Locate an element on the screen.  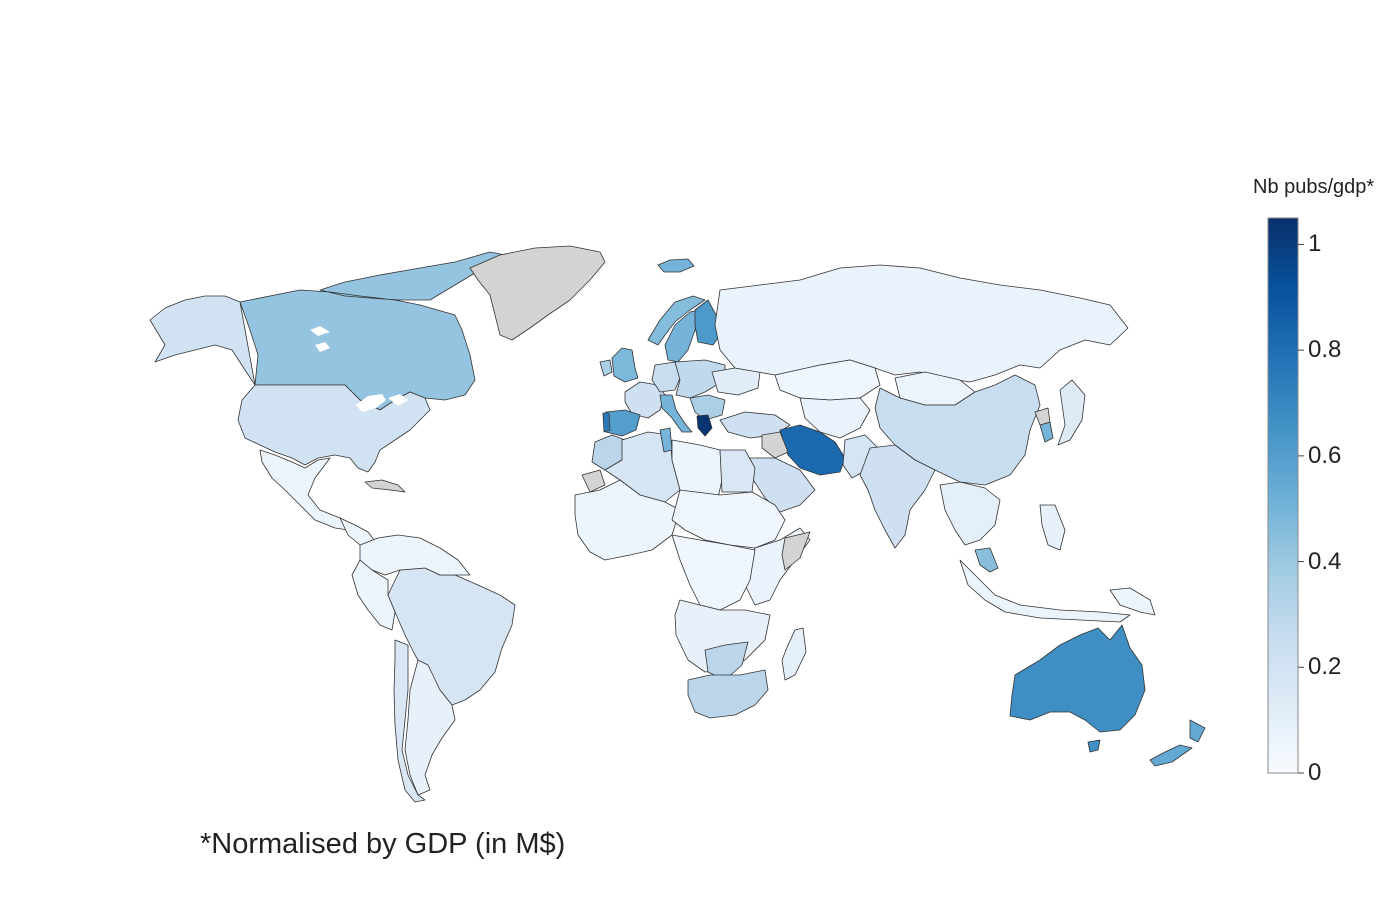
region-western-sahara: Western Sahara is located at coordinates (593, 481).